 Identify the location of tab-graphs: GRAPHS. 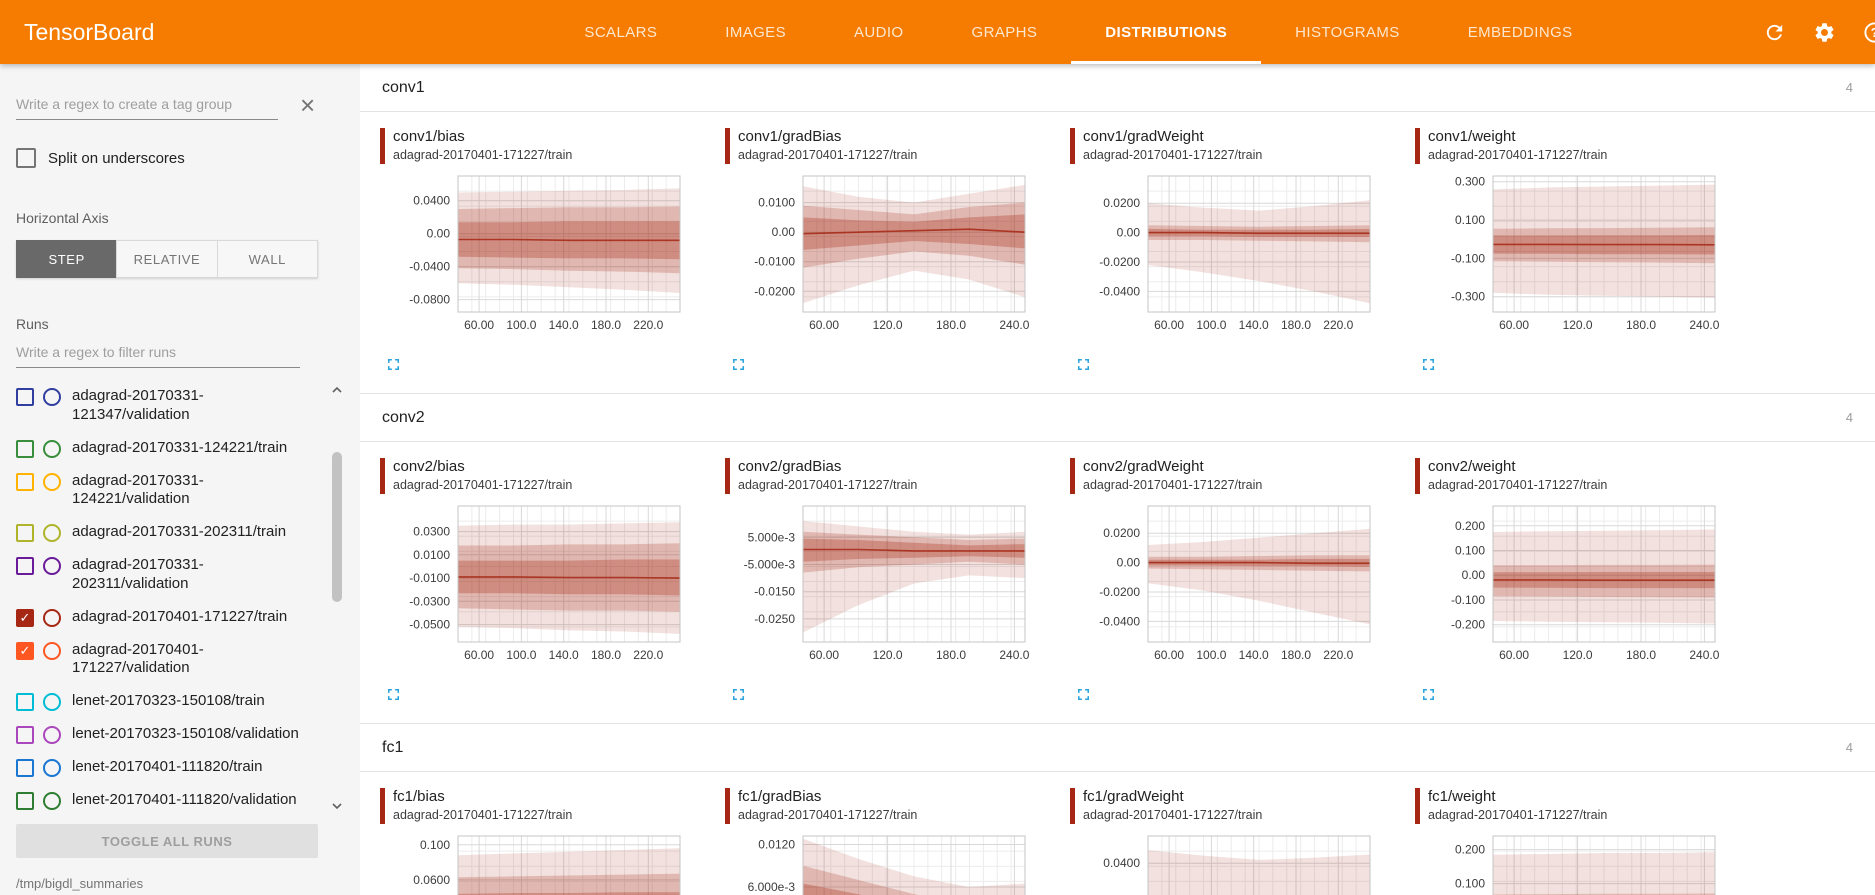
(1004, 32).